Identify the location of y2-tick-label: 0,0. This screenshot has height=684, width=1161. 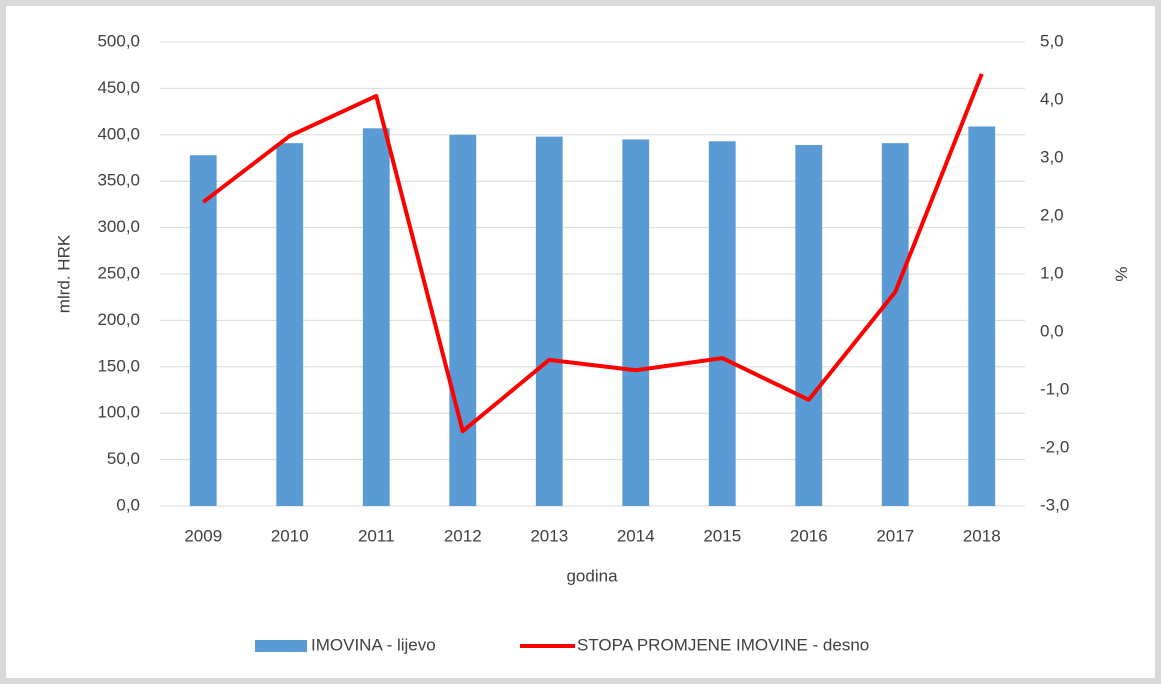
(1052, 330).